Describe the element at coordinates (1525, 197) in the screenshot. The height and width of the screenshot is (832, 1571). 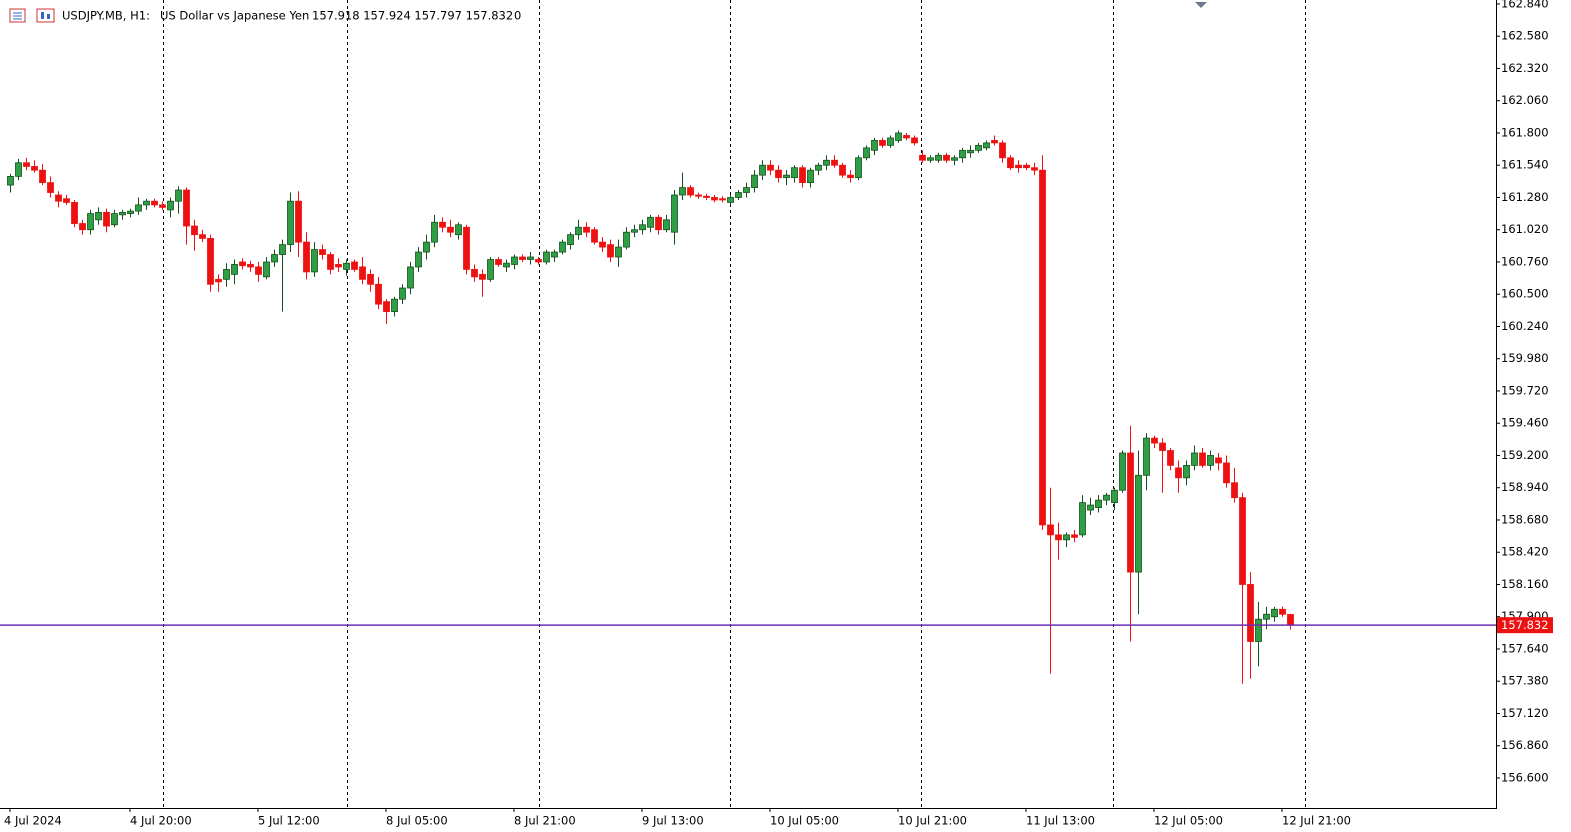
I see `y-tick-label: 161.280` at that location.